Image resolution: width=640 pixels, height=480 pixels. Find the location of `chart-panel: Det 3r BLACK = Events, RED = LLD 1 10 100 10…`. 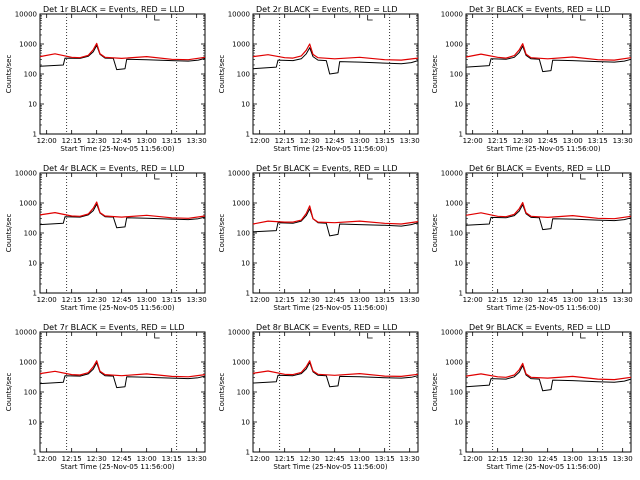

chart-panel: Det 3r BLACK = Events, RED = LLD 1 10 100 10… is located at coordinates (532, 79).